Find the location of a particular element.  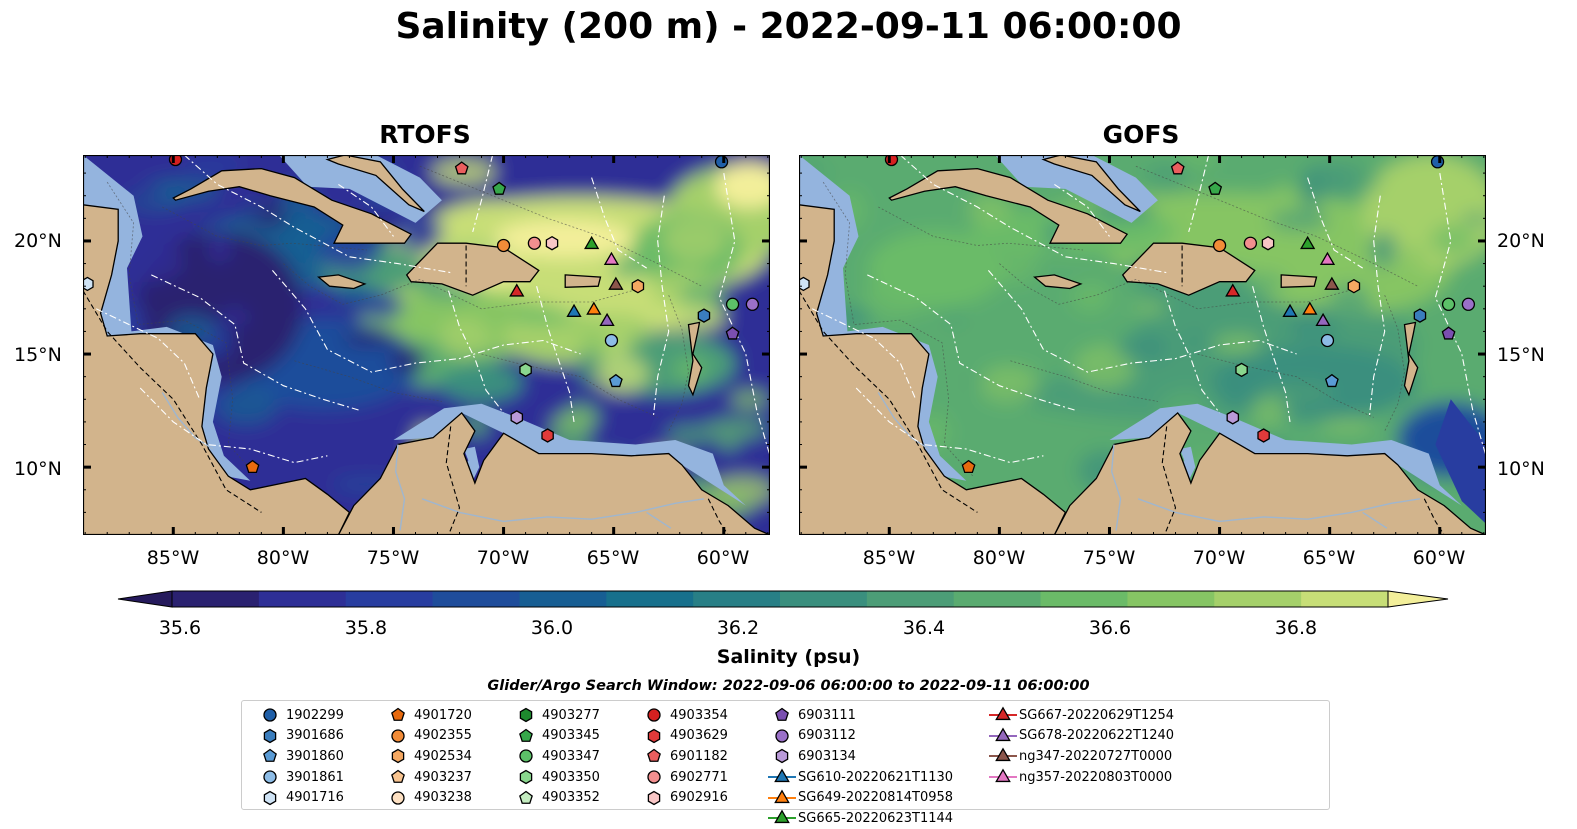

legend-label: 6902771 is located at coordinates (699, 777).